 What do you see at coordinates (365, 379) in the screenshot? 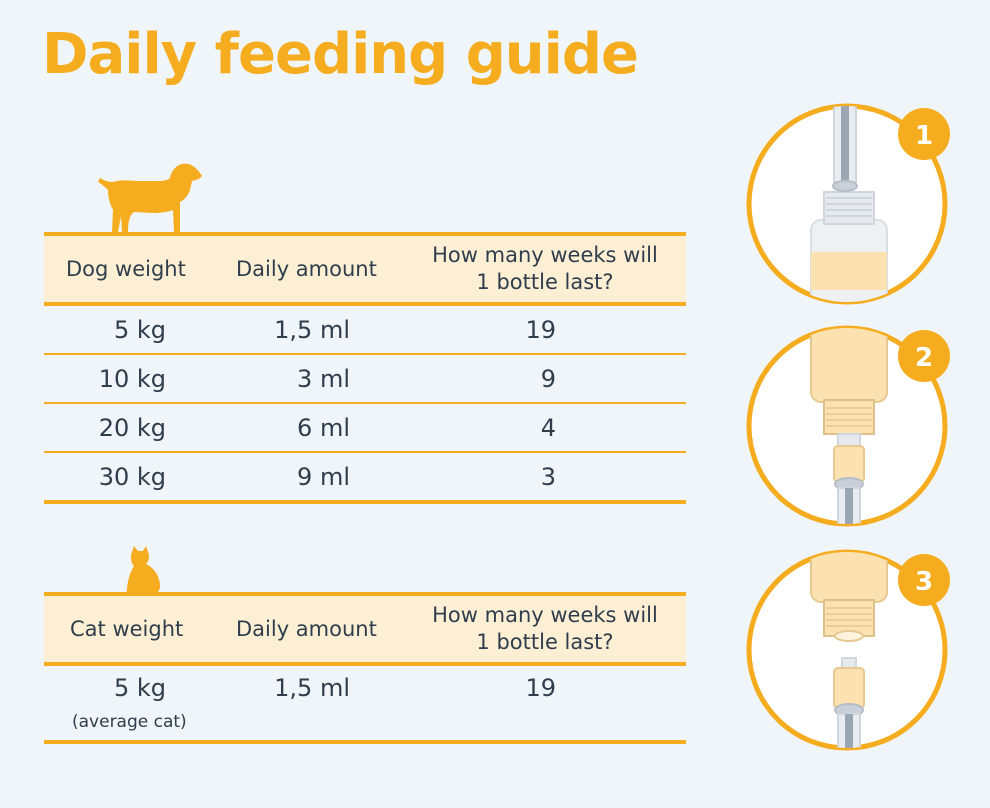
I see `table-row: 10 kg 3 ml 9` at bounding box center [365, 379].